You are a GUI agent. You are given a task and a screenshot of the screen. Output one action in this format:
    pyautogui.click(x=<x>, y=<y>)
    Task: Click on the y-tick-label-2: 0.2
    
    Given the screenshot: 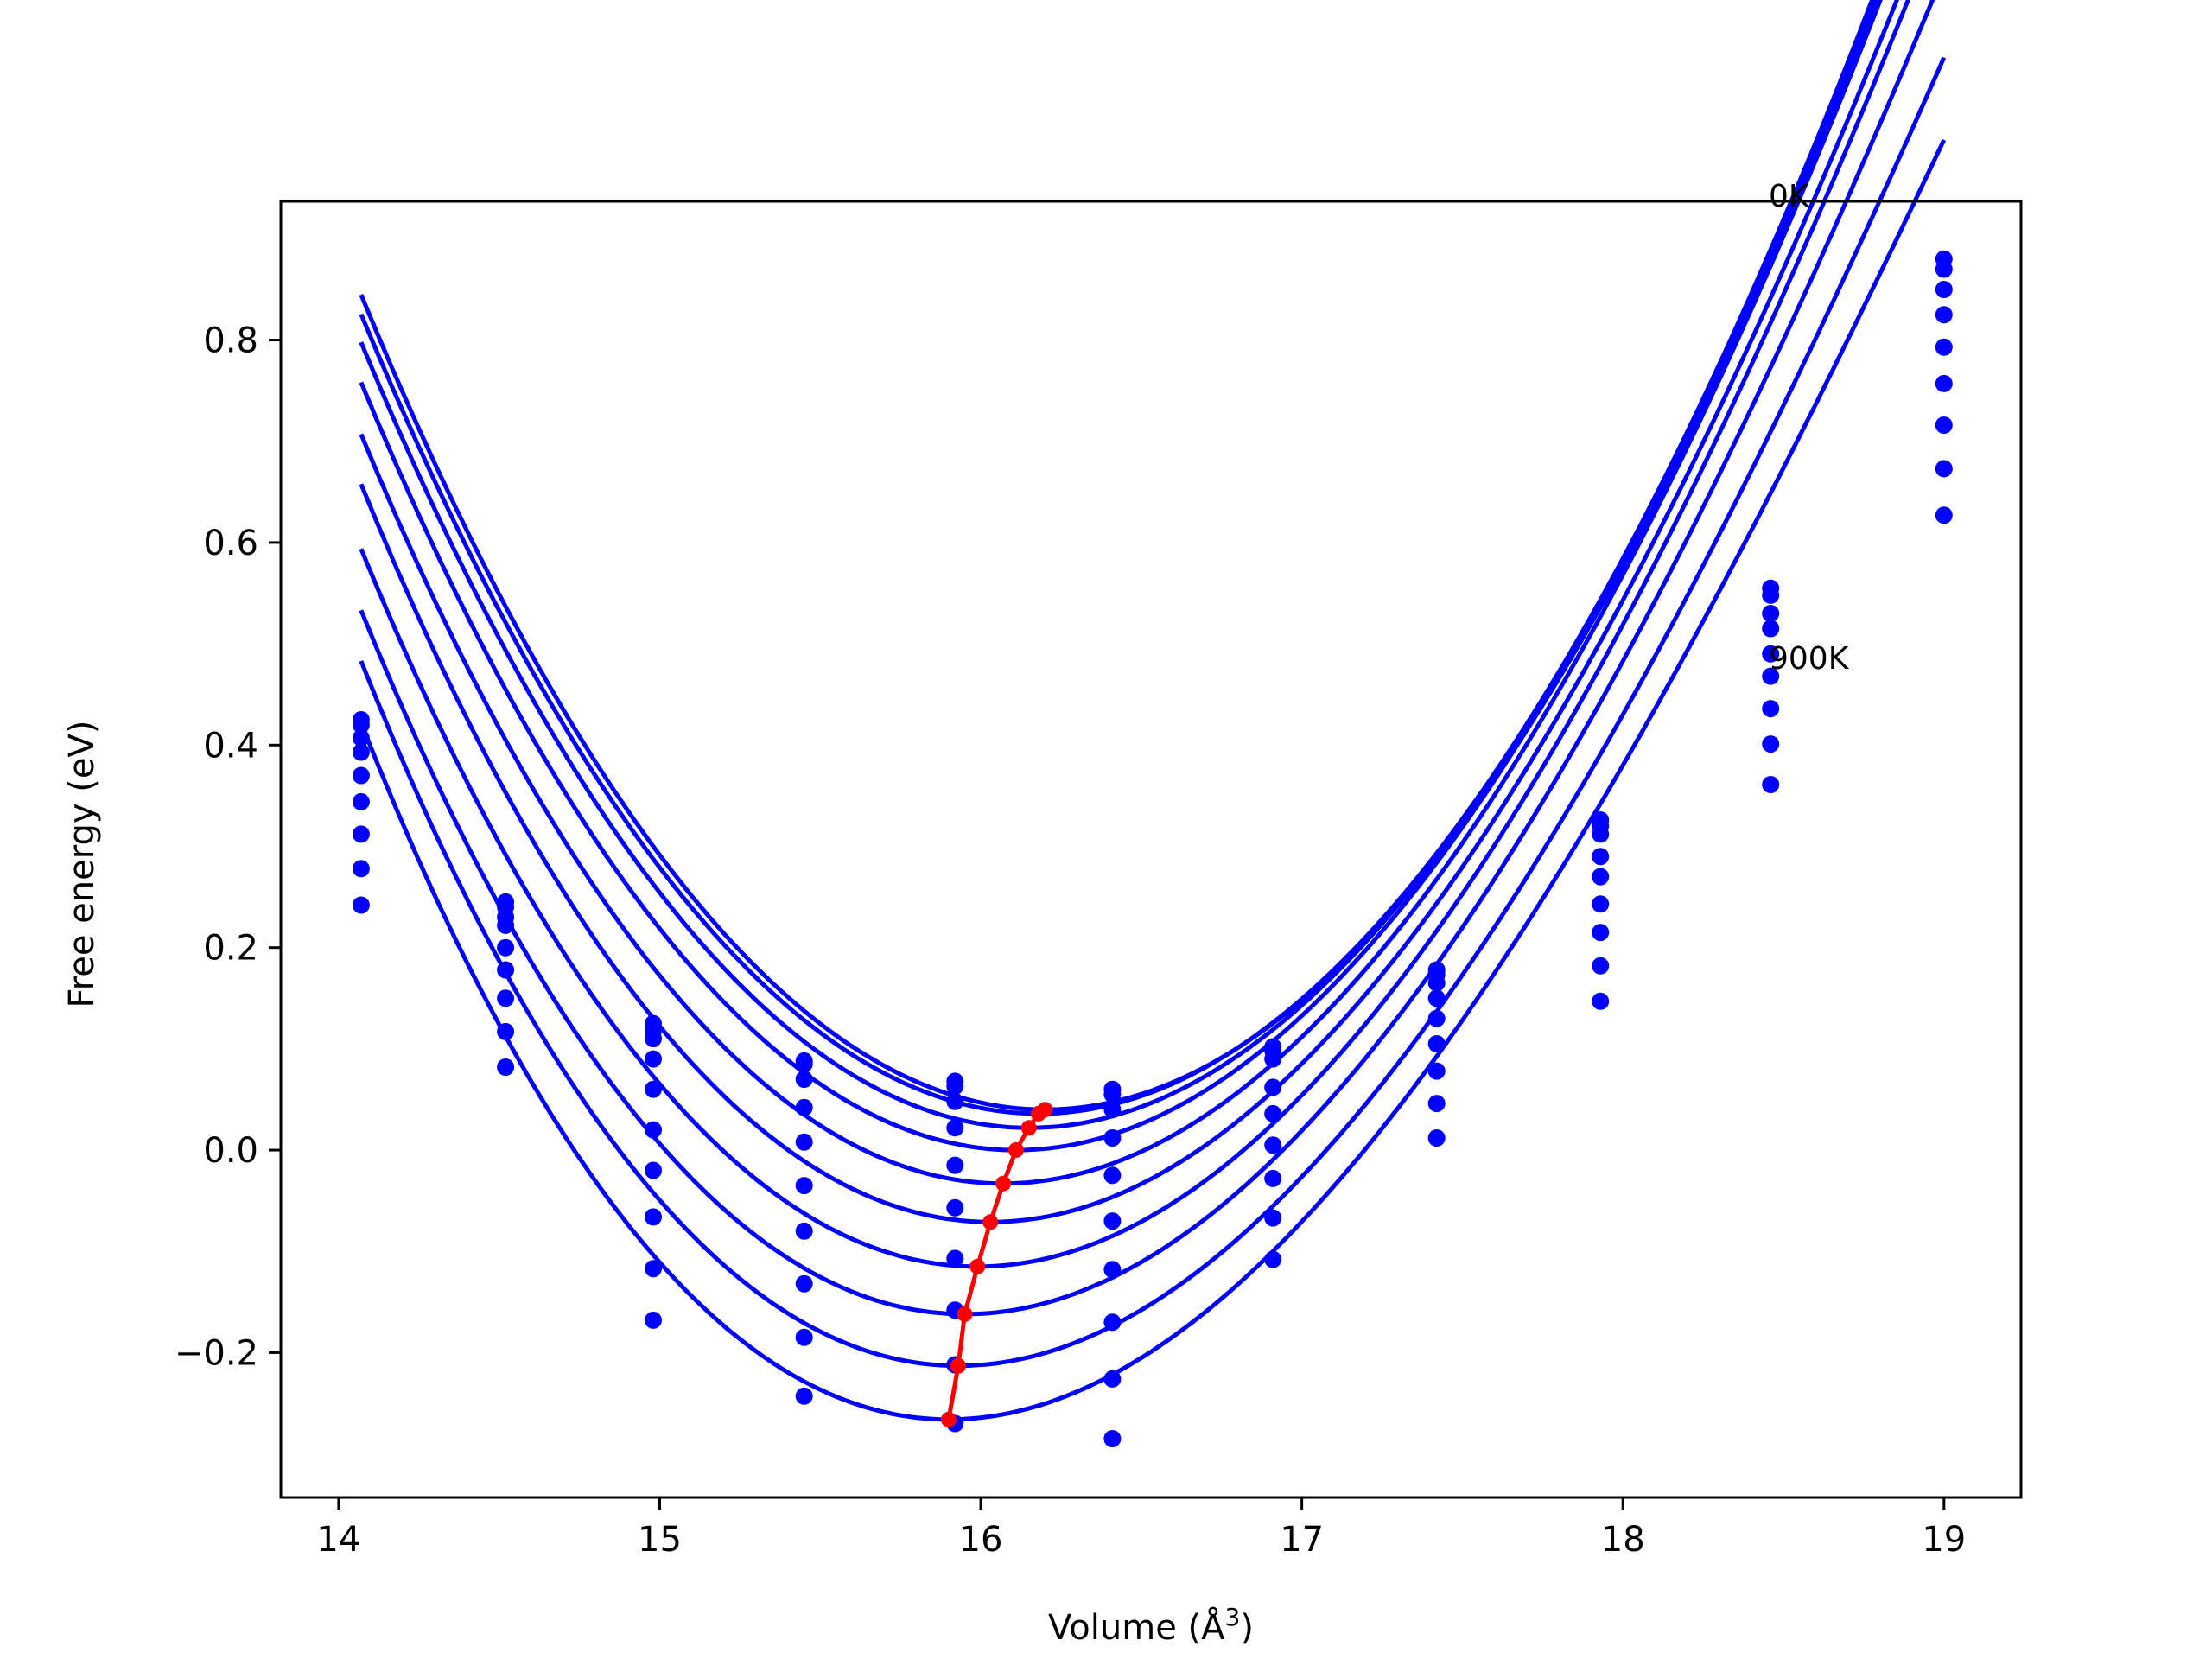 What is the action you would take?
    pyautogui.click(x=231, y=949)
    